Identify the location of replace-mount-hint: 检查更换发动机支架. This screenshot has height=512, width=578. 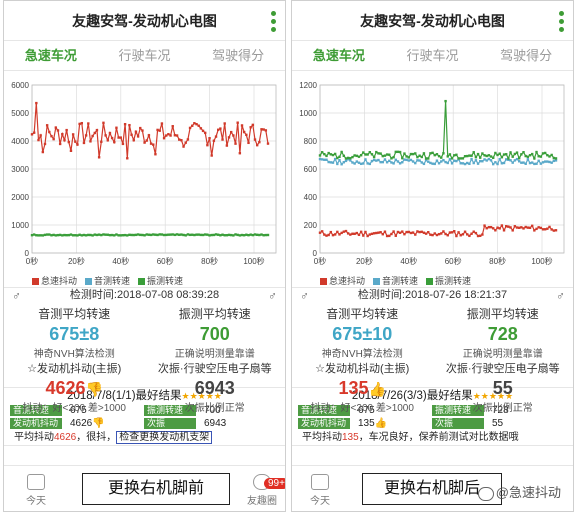
(164, 437).